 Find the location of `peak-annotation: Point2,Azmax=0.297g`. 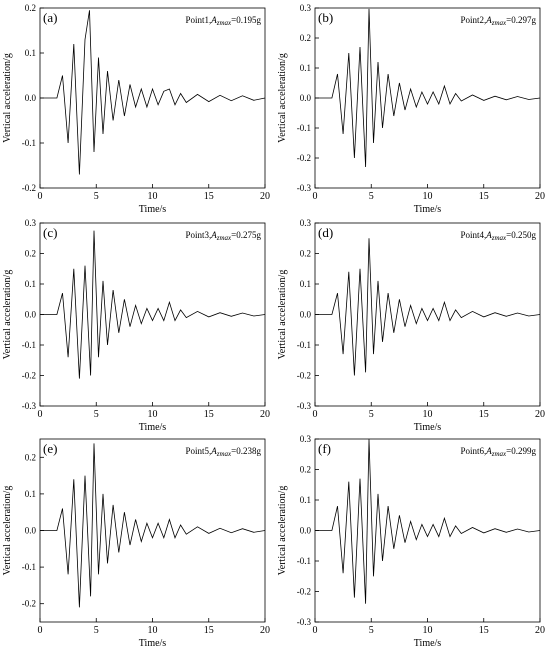

peak-annotation: Point2,Azmax=0.297g is located at coordinates (499, 21).